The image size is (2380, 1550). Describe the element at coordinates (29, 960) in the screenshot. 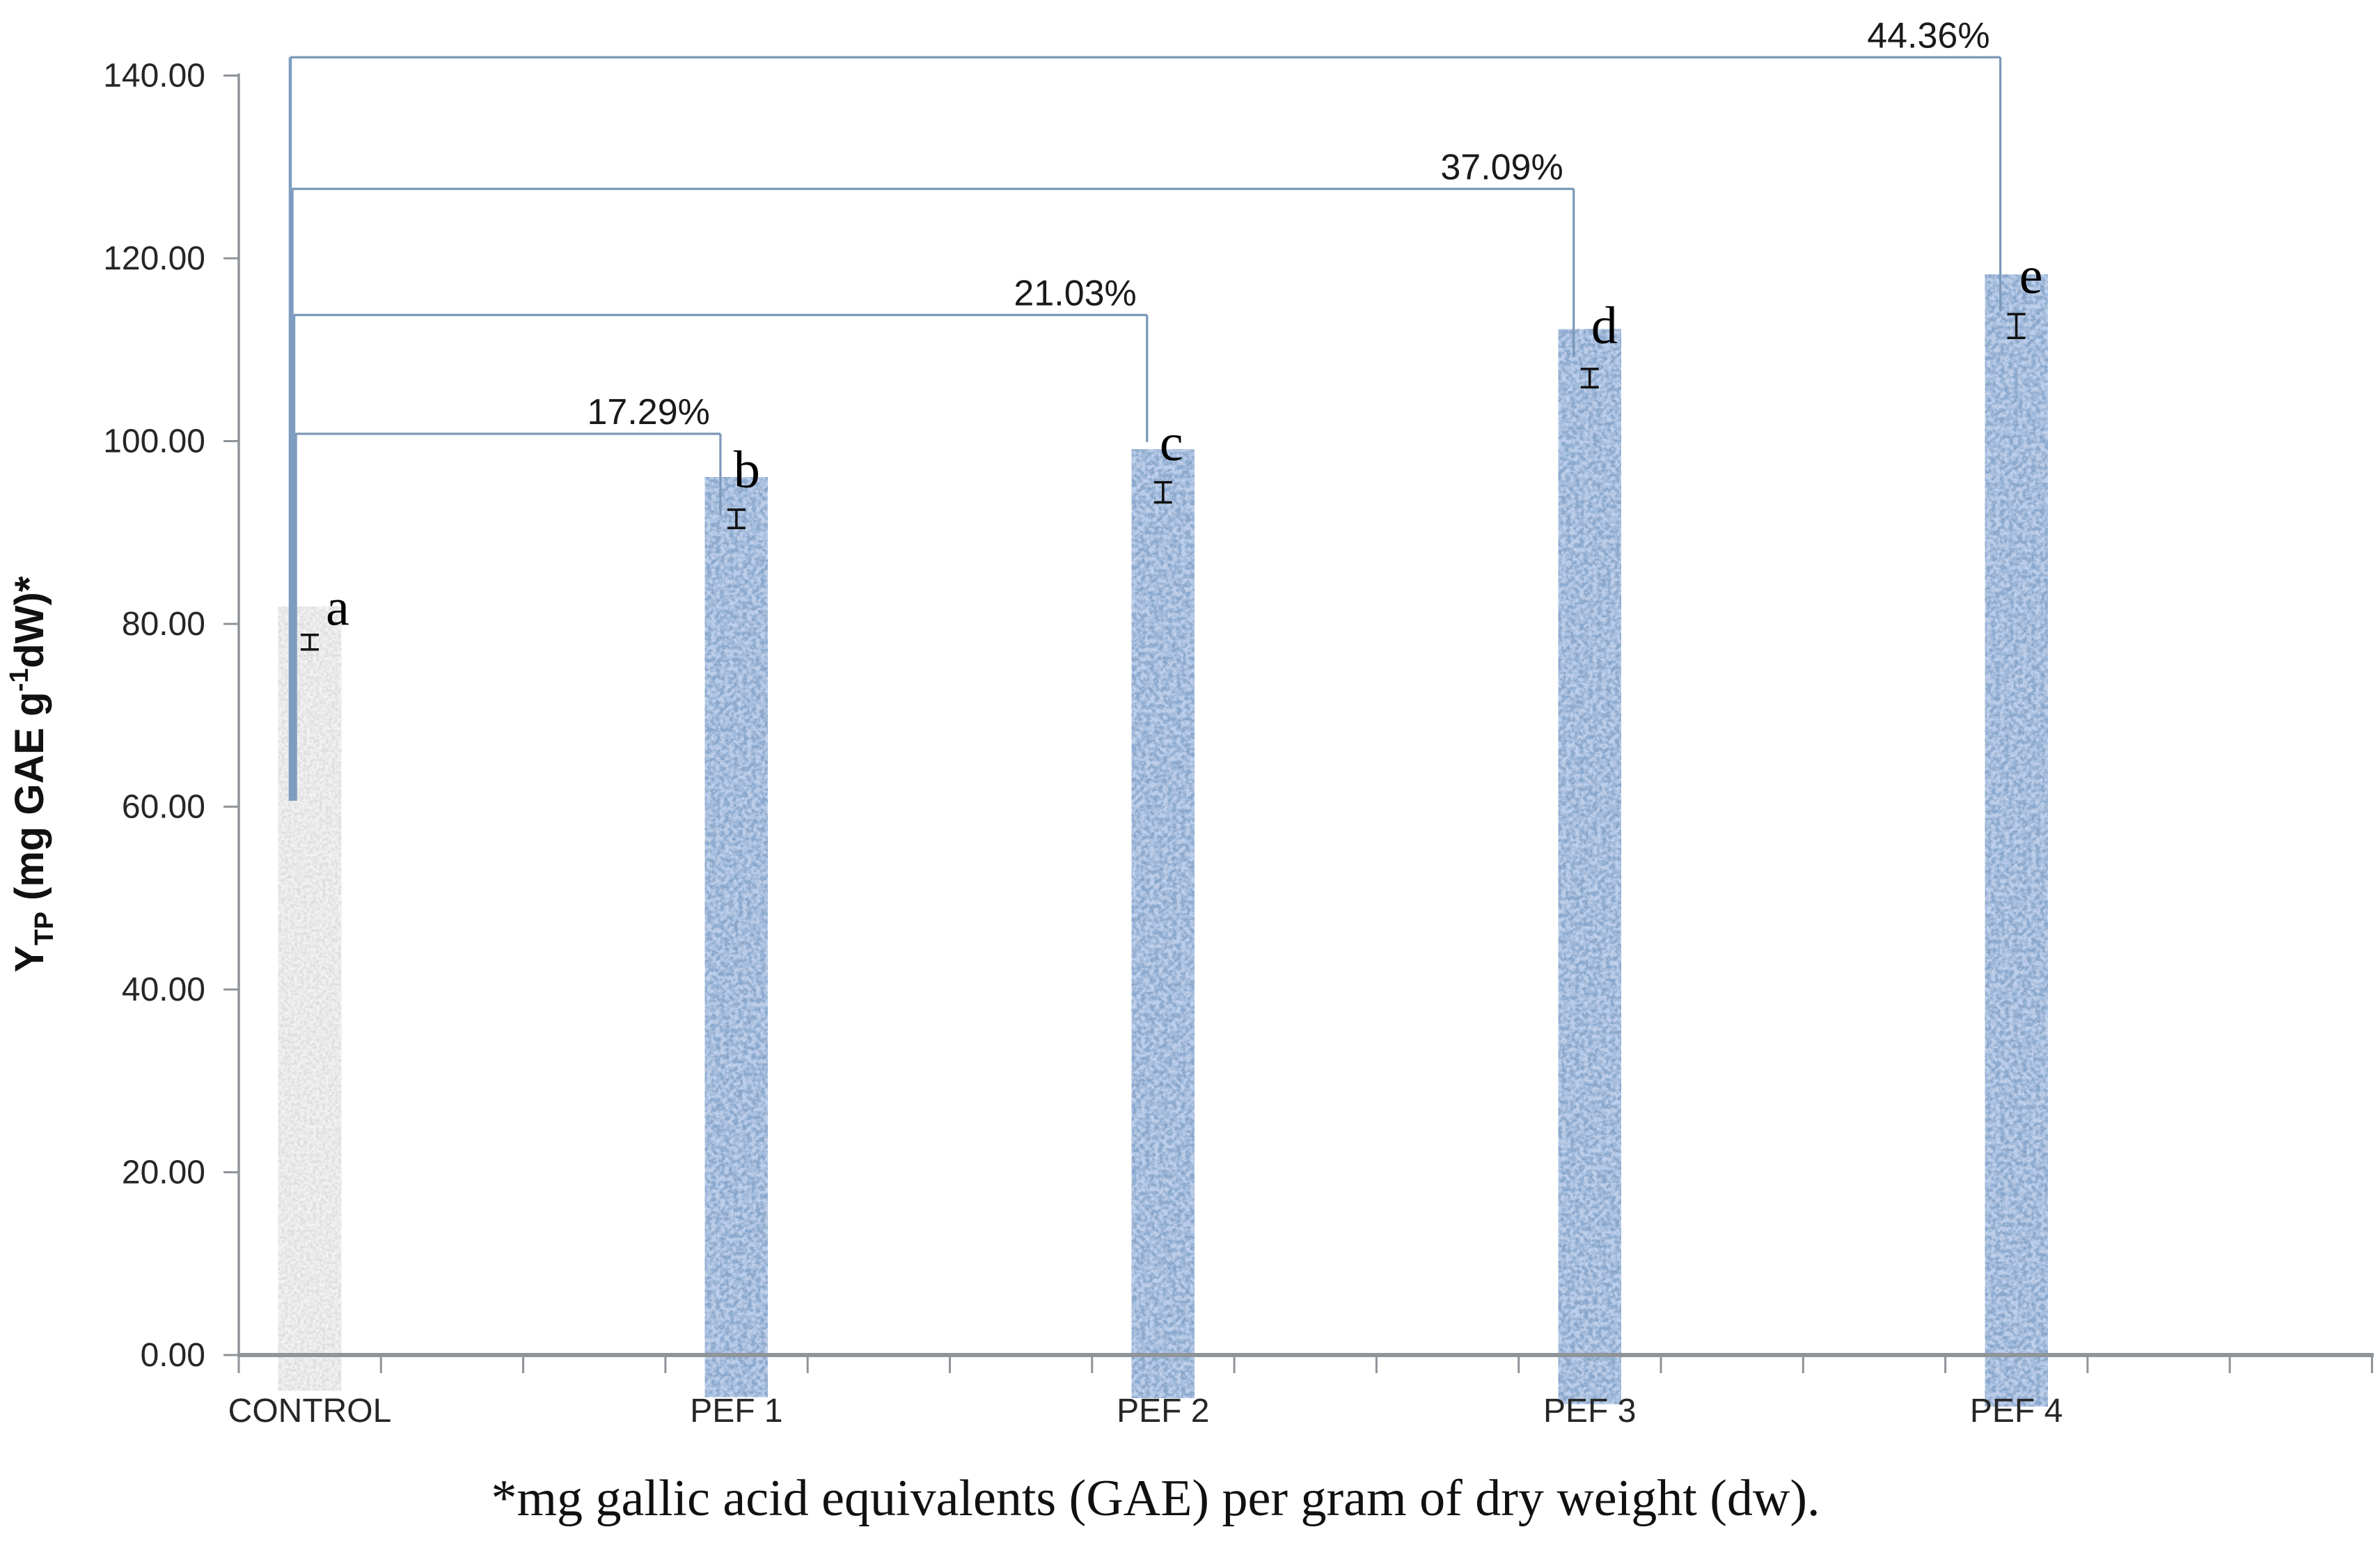

I see `y-axis-title-part: Y` at that location.